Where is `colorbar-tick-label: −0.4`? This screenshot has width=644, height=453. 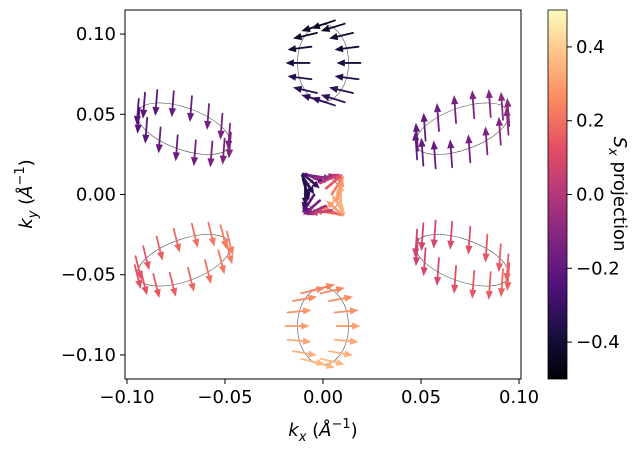
colorbar-tick-label: −0.4 is located at coordinates (598, 342).